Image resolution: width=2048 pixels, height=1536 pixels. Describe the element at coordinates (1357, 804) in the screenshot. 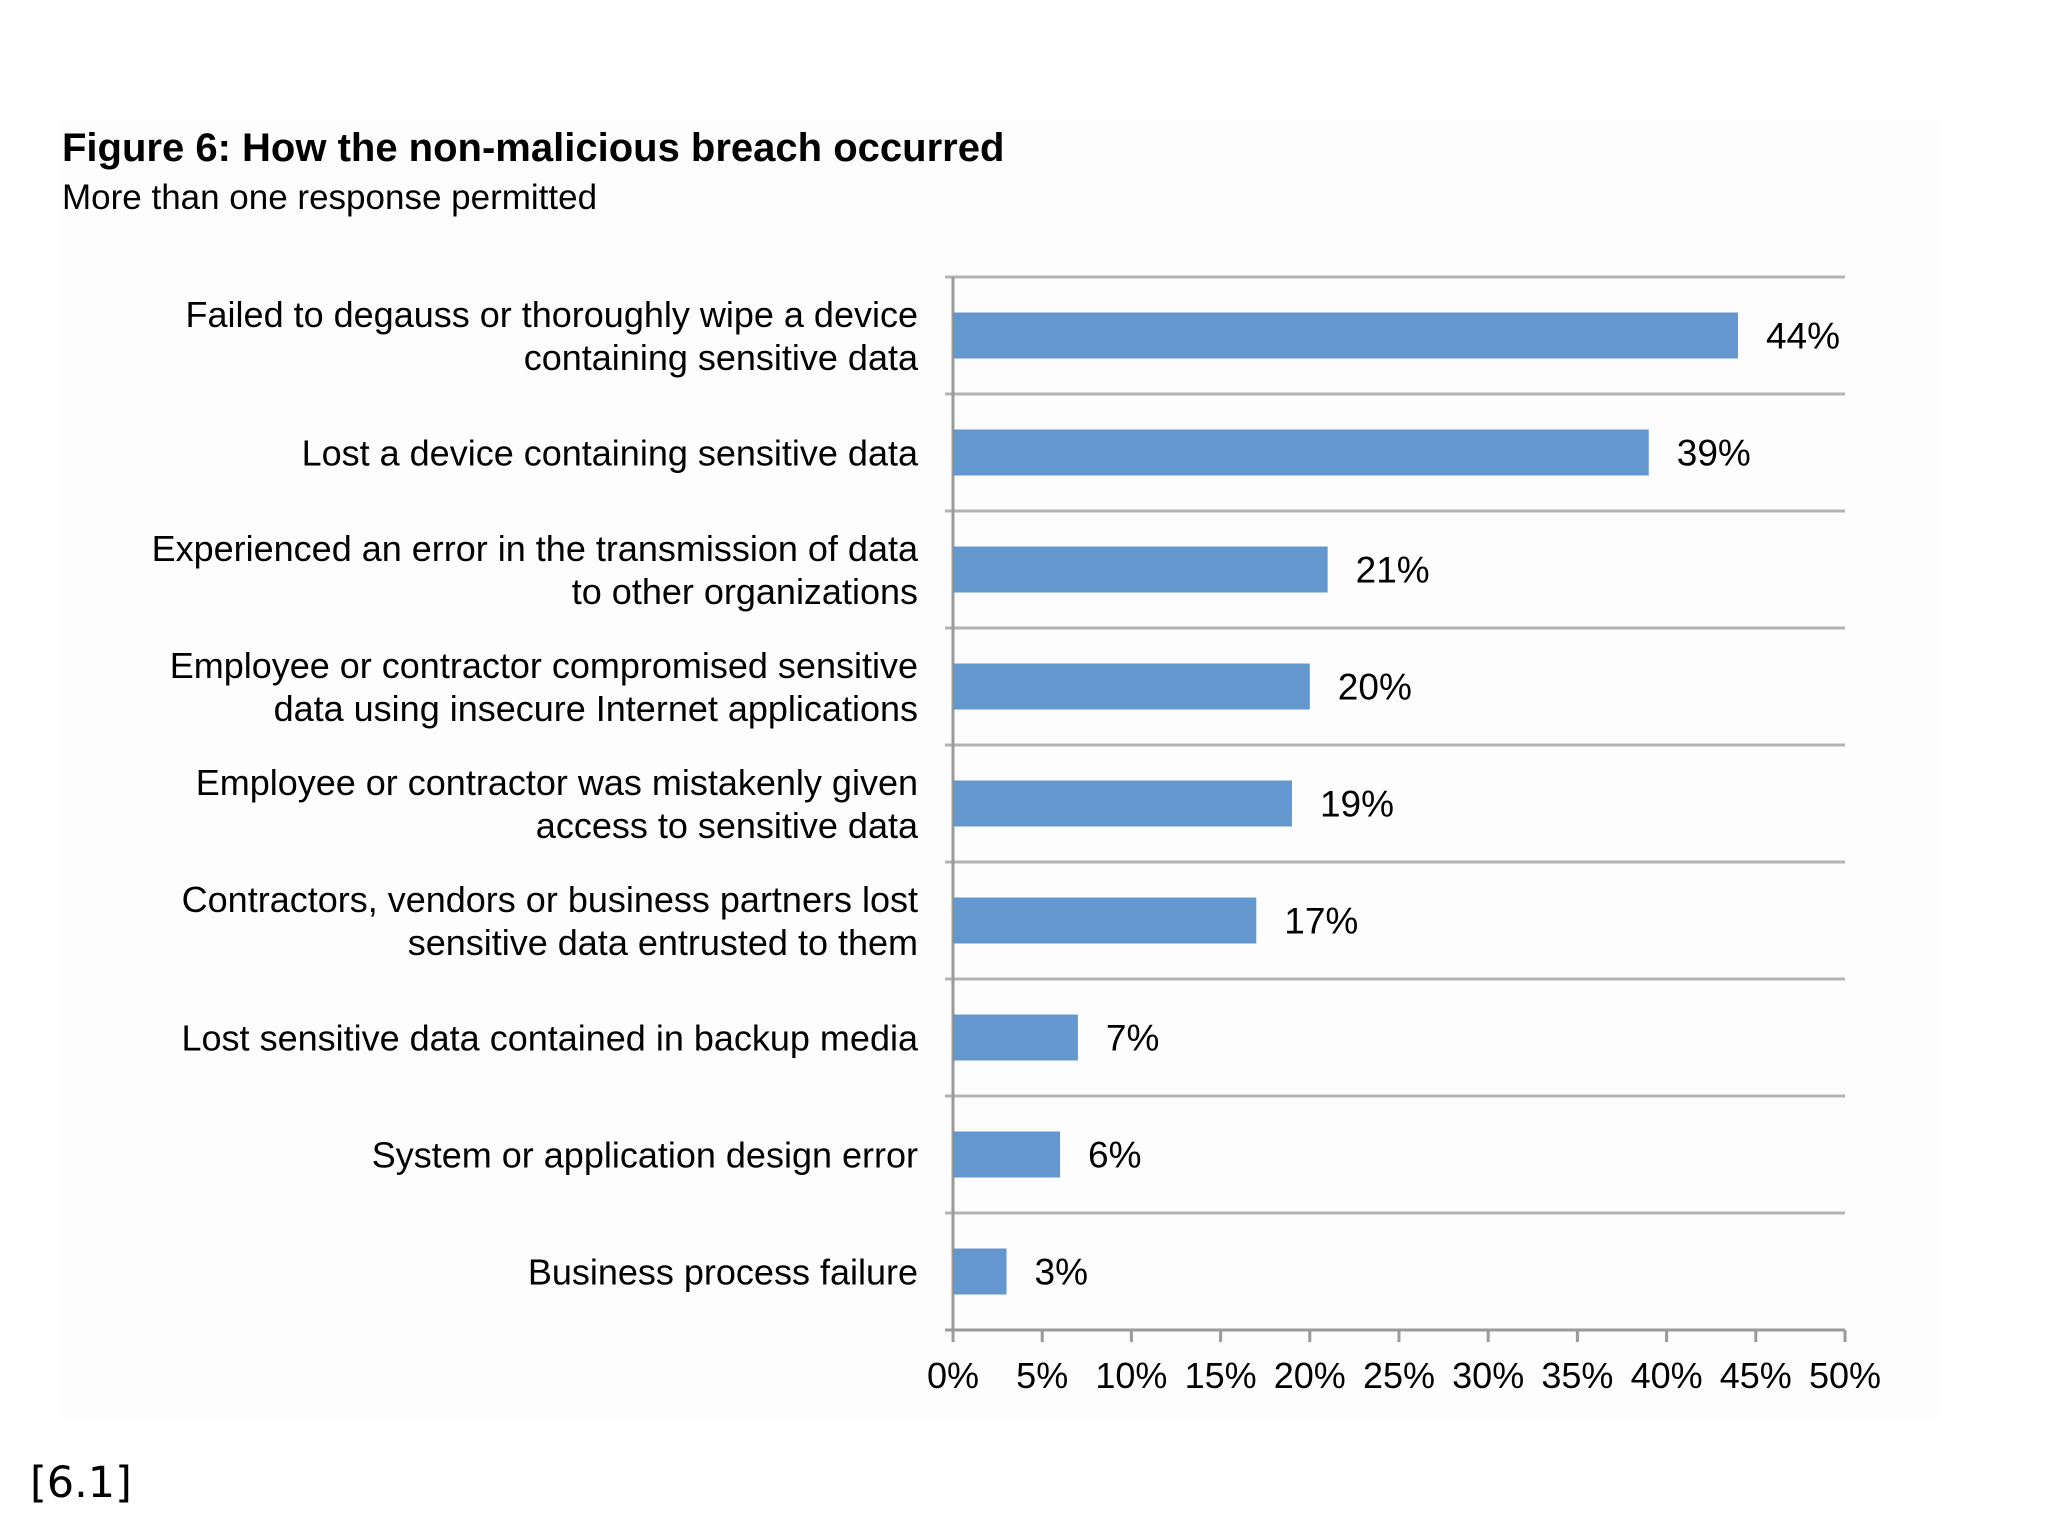

I see `data-label: 19%` at that location.